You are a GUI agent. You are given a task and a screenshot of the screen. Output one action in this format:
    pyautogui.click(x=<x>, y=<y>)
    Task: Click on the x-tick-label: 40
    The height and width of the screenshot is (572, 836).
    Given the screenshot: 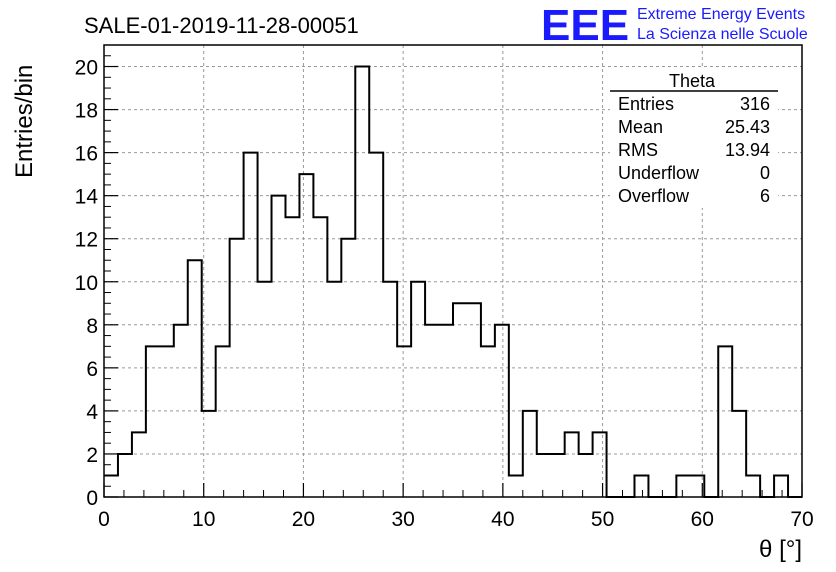 What is the action you would take?
    pyautogui.click(x=502, y=519)
    